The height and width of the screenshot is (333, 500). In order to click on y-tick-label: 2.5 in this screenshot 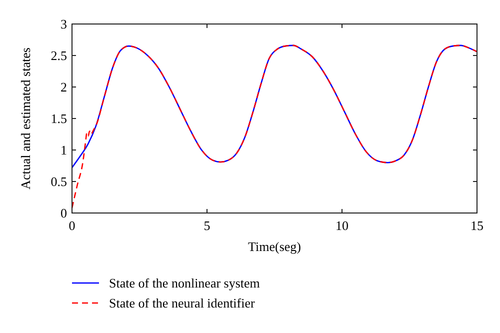, I will do `click(58, 55)`.